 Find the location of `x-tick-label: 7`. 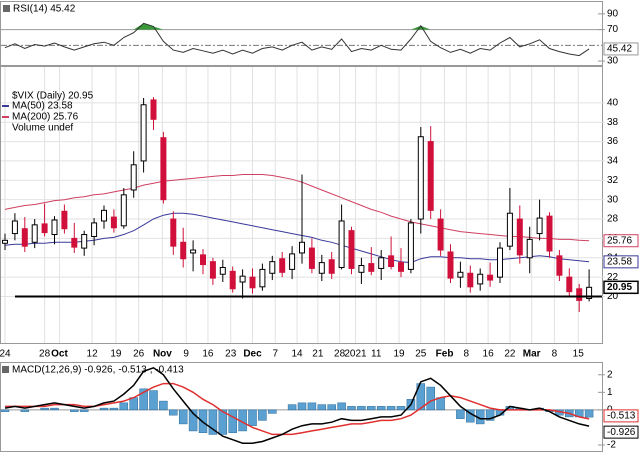

x-tick-label: 7 is located at coordinates (275, 354).